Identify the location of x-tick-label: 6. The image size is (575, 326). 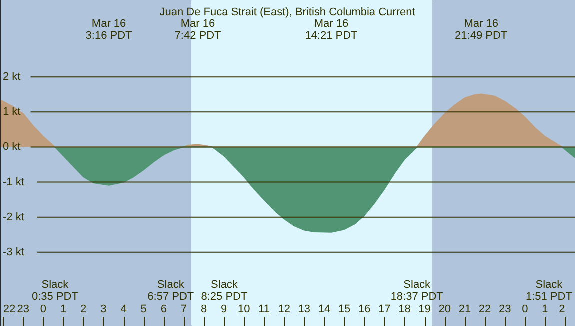
(163, 310).